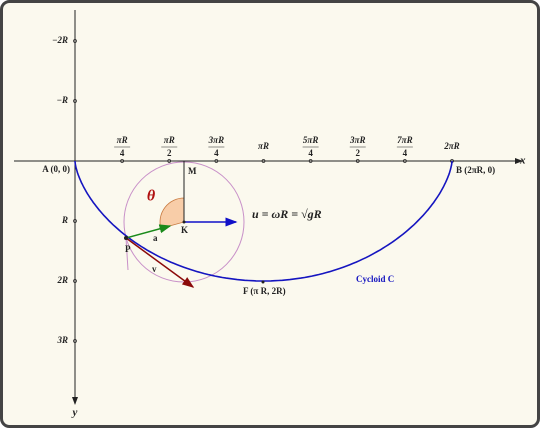  Describe the element at coordinates (126, 238) in the screenshot. I see `point-p` at that location.